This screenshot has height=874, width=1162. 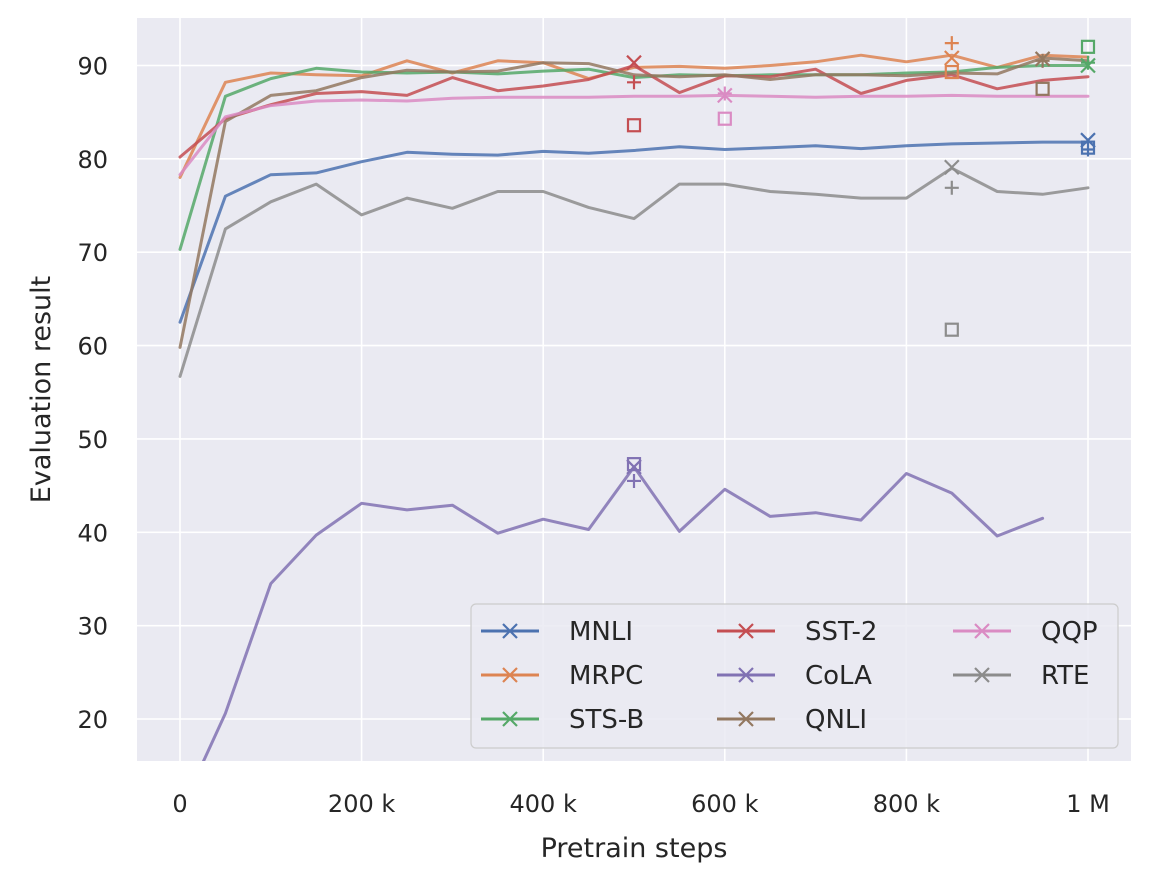 What do you see at coordinates (1069, 632) in the screenshot?
I see `legend-label: QQP` at bounding box center [1069, 632].